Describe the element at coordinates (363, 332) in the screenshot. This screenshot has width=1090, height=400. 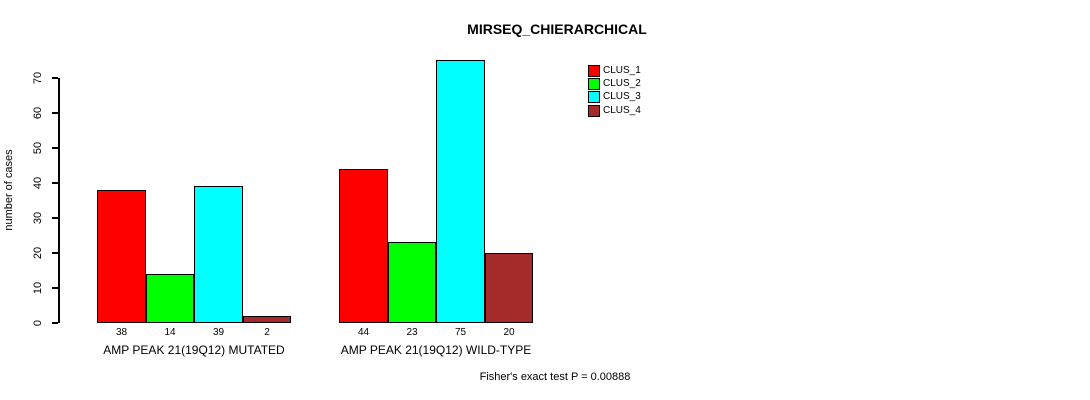
I see `bar-value-label: 44` at that location.